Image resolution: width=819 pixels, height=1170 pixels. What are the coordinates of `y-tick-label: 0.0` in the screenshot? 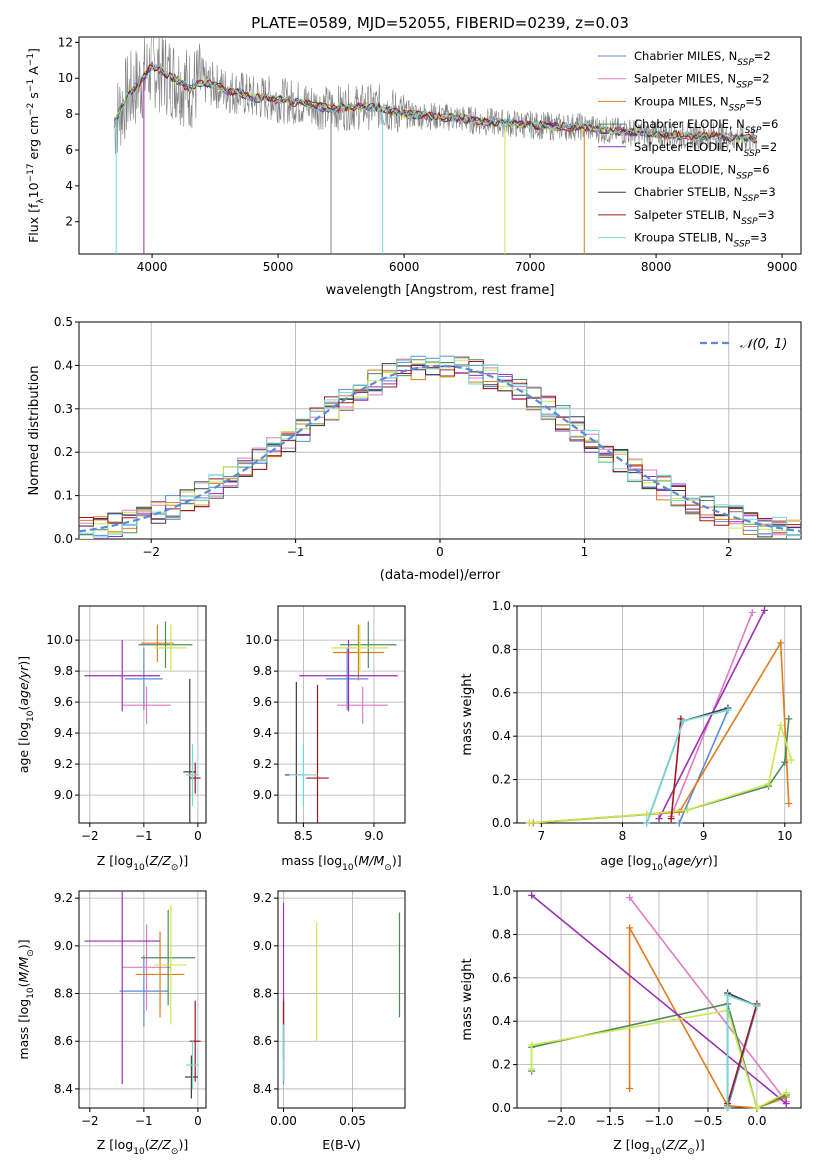 It's located at (501, 1108).